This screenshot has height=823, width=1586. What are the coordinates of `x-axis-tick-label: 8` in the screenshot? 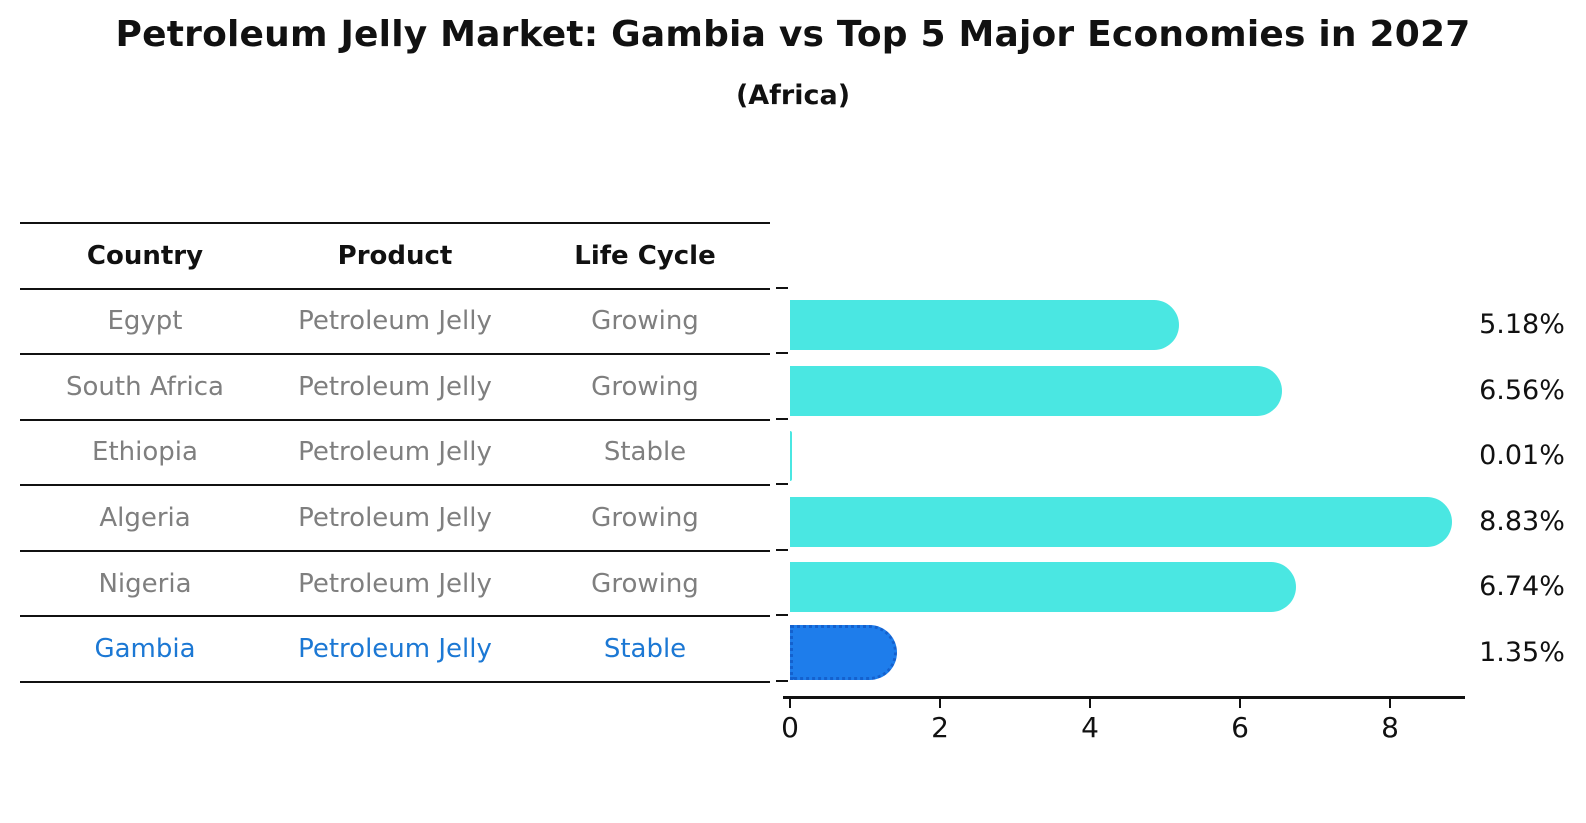 It's located at (1390, 727).